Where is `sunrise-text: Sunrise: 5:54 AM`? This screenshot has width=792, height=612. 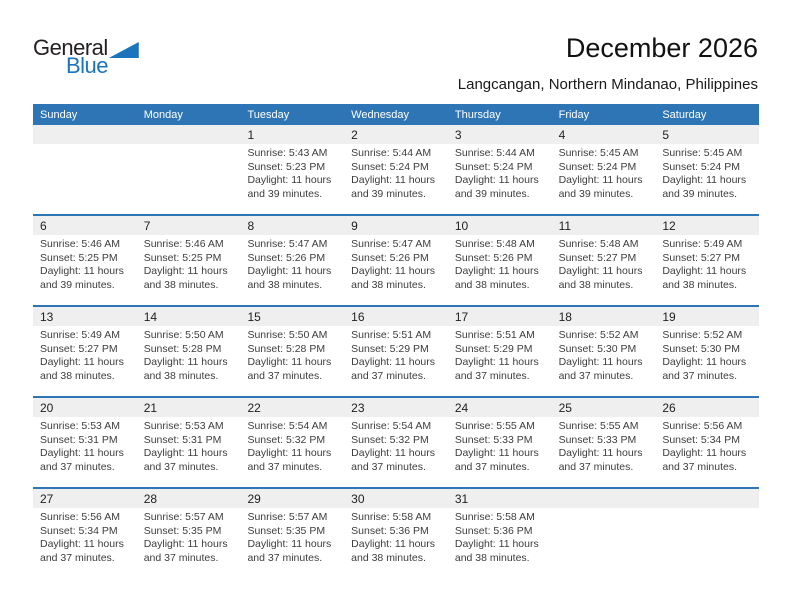 sunrise-text: Sunrise: 5:54 AM is located at coordinates (391, 426).